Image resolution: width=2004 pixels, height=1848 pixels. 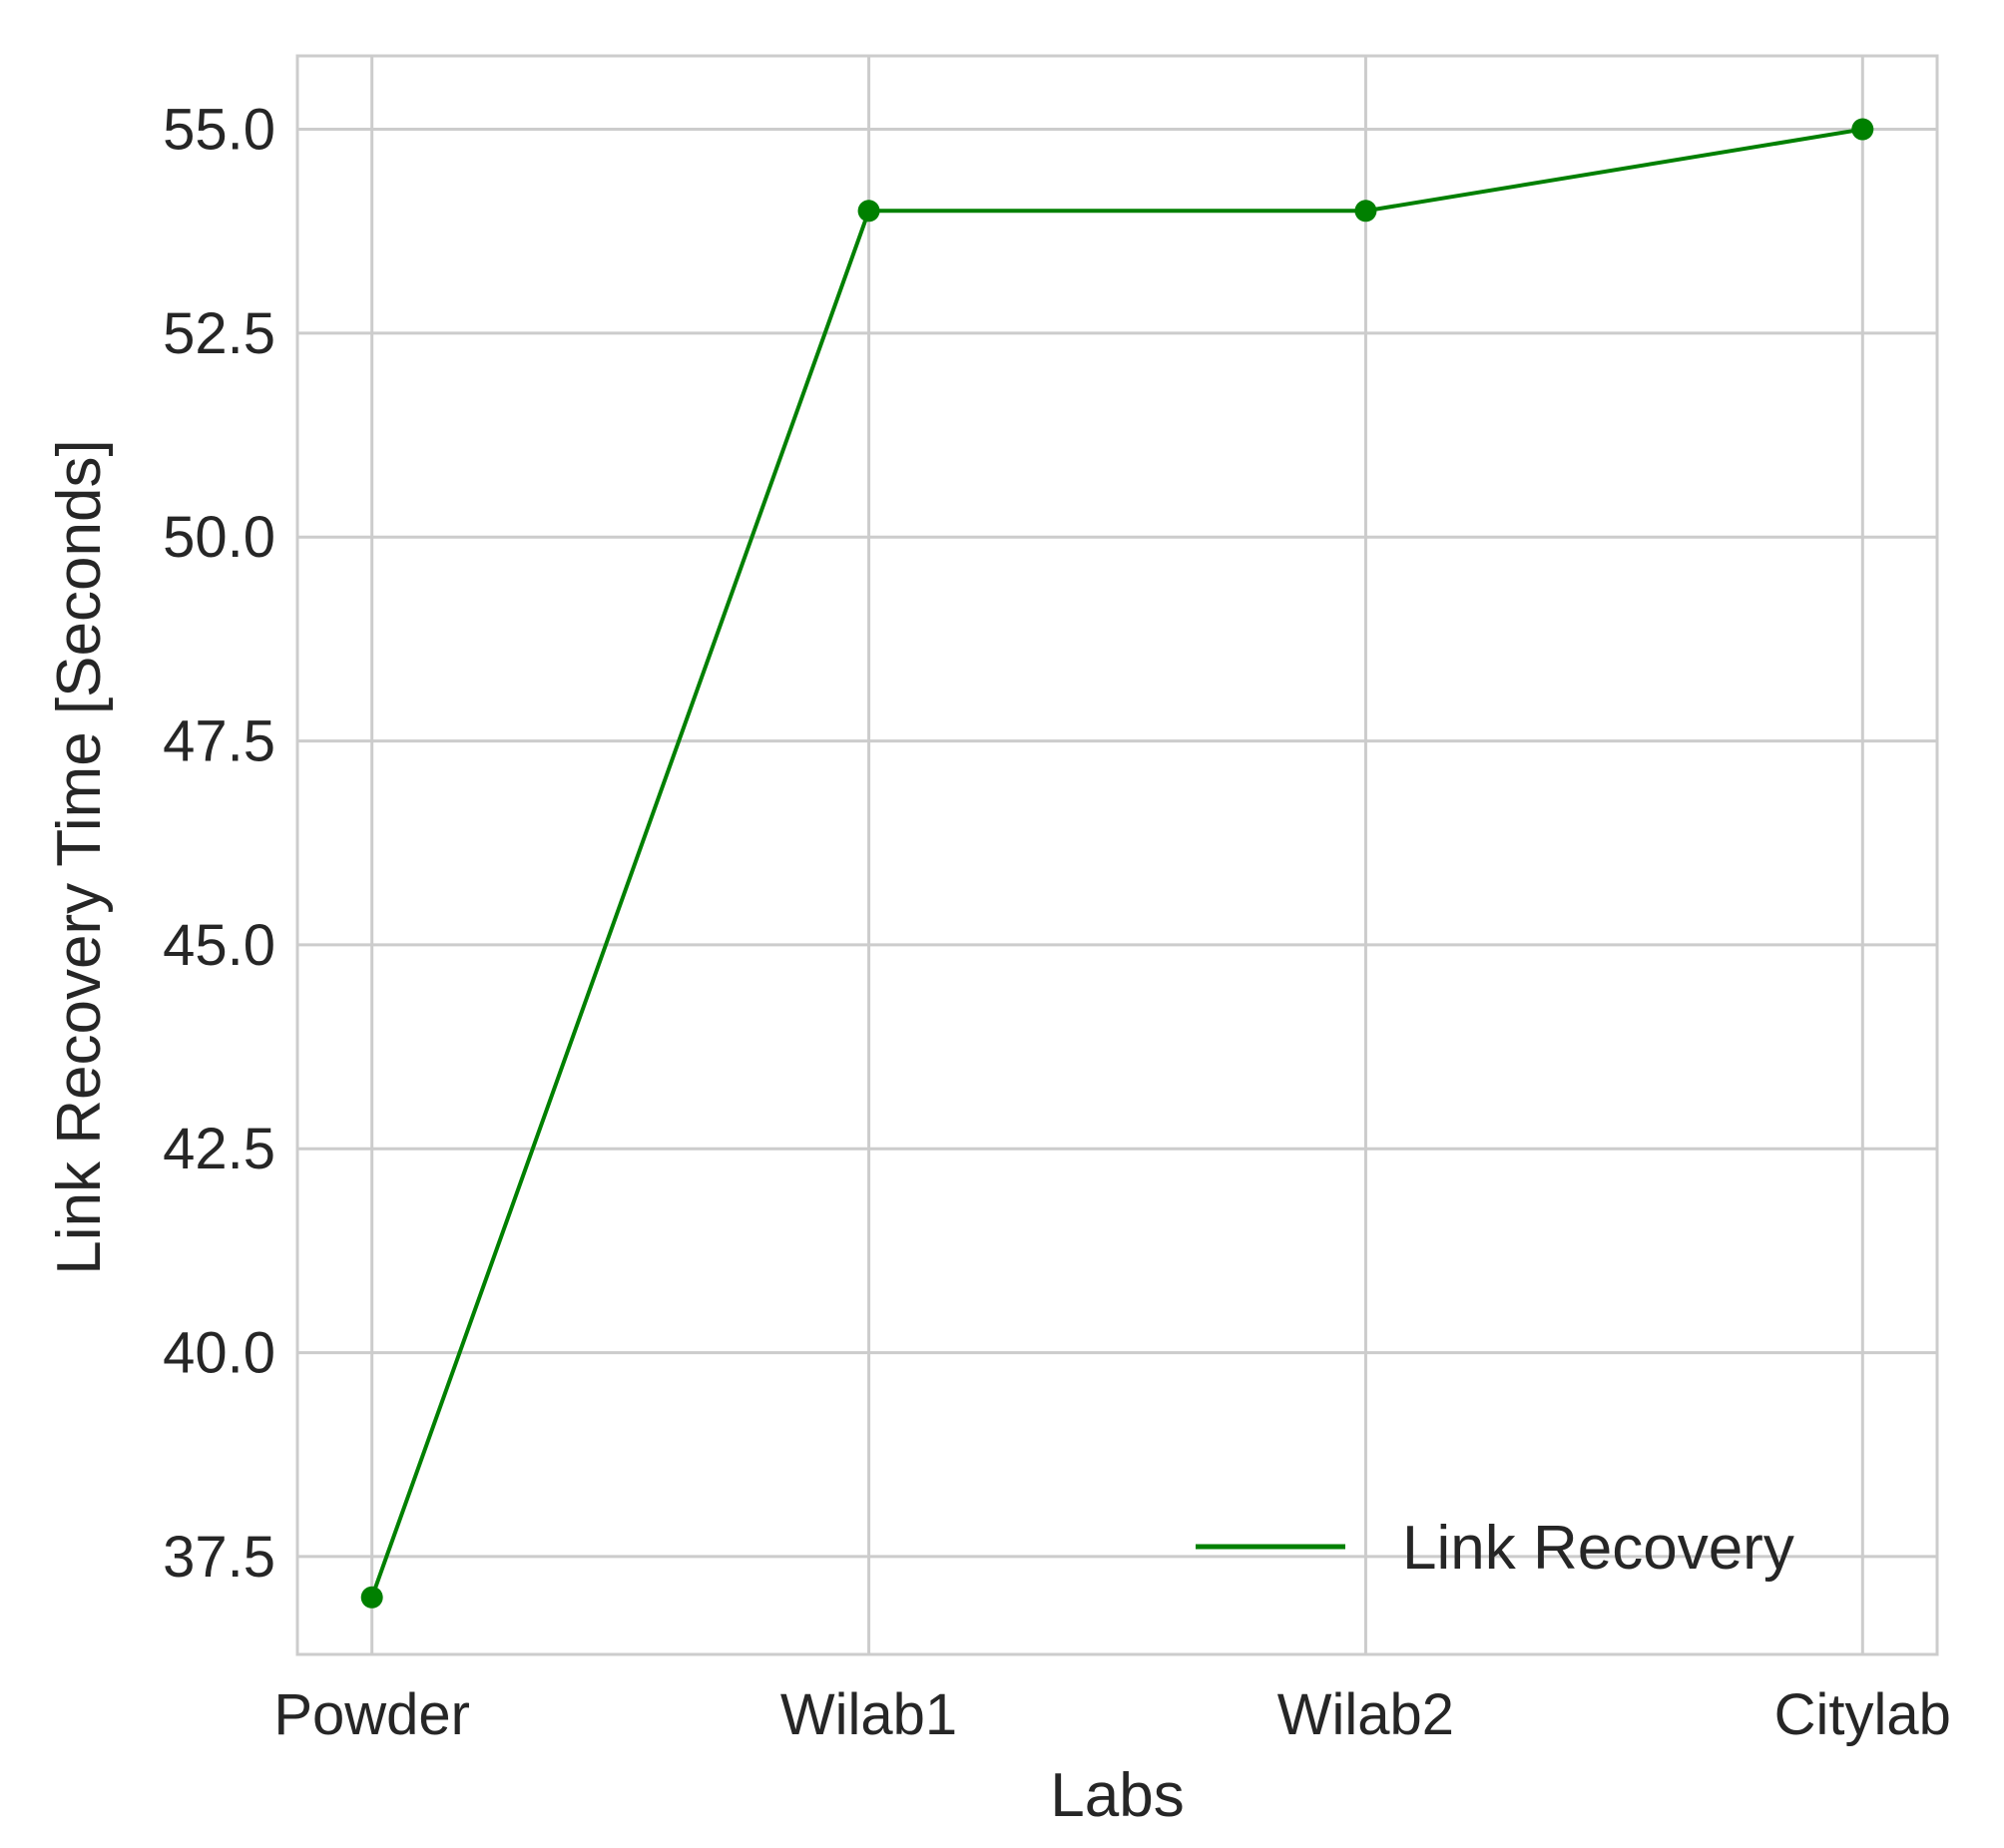 I want to click on y-tick-label: 50.0, so click(x=219, y=537).